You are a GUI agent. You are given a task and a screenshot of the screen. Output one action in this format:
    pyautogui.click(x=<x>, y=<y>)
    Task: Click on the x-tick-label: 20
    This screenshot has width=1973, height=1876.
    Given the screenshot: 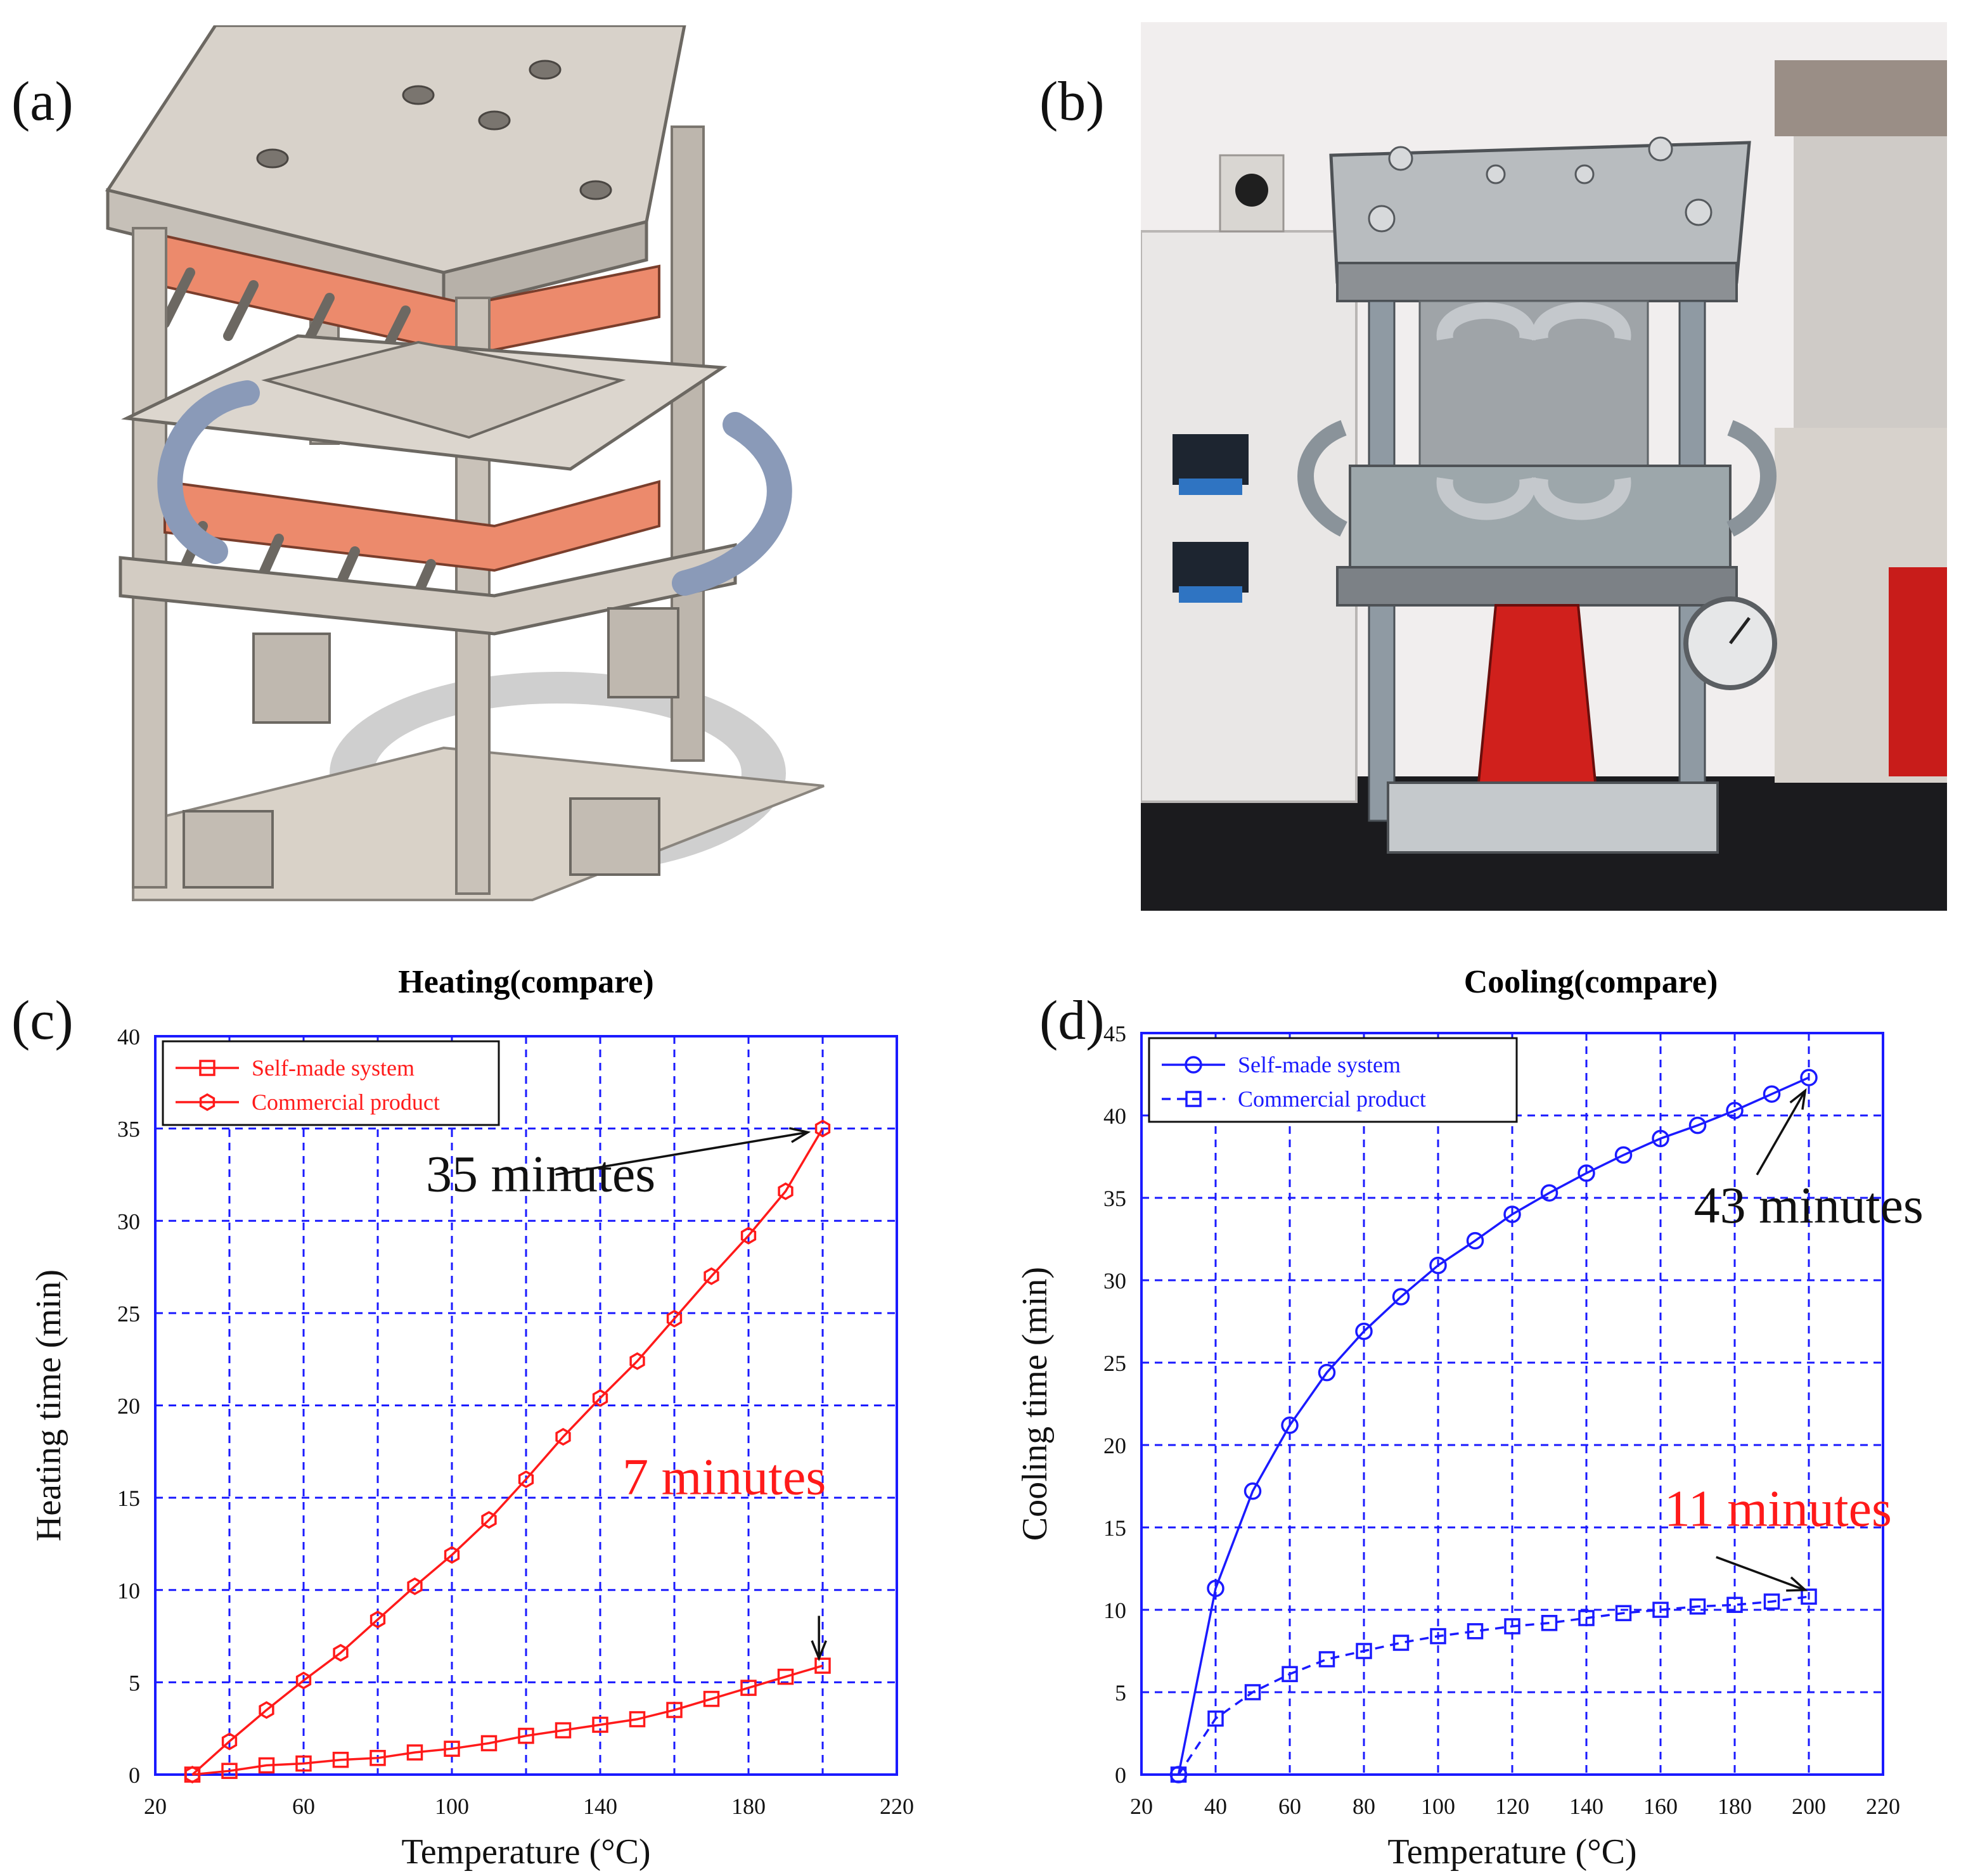 What is the action you would take?
    pyautogui.click(x=1141, y=1806)
    